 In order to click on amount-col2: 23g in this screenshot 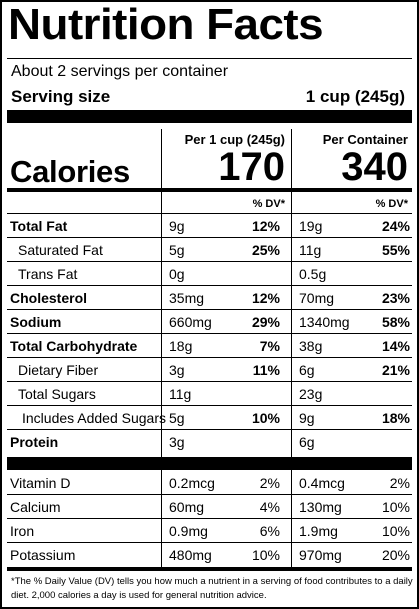, I will do `click(311, 394)`.